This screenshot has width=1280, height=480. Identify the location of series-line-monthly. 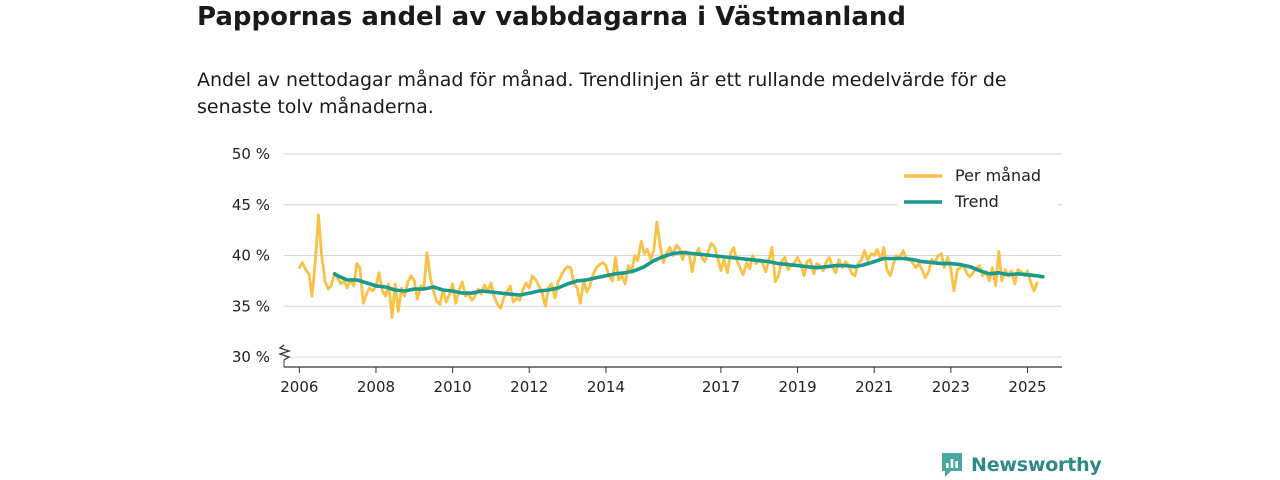
(668, 266).